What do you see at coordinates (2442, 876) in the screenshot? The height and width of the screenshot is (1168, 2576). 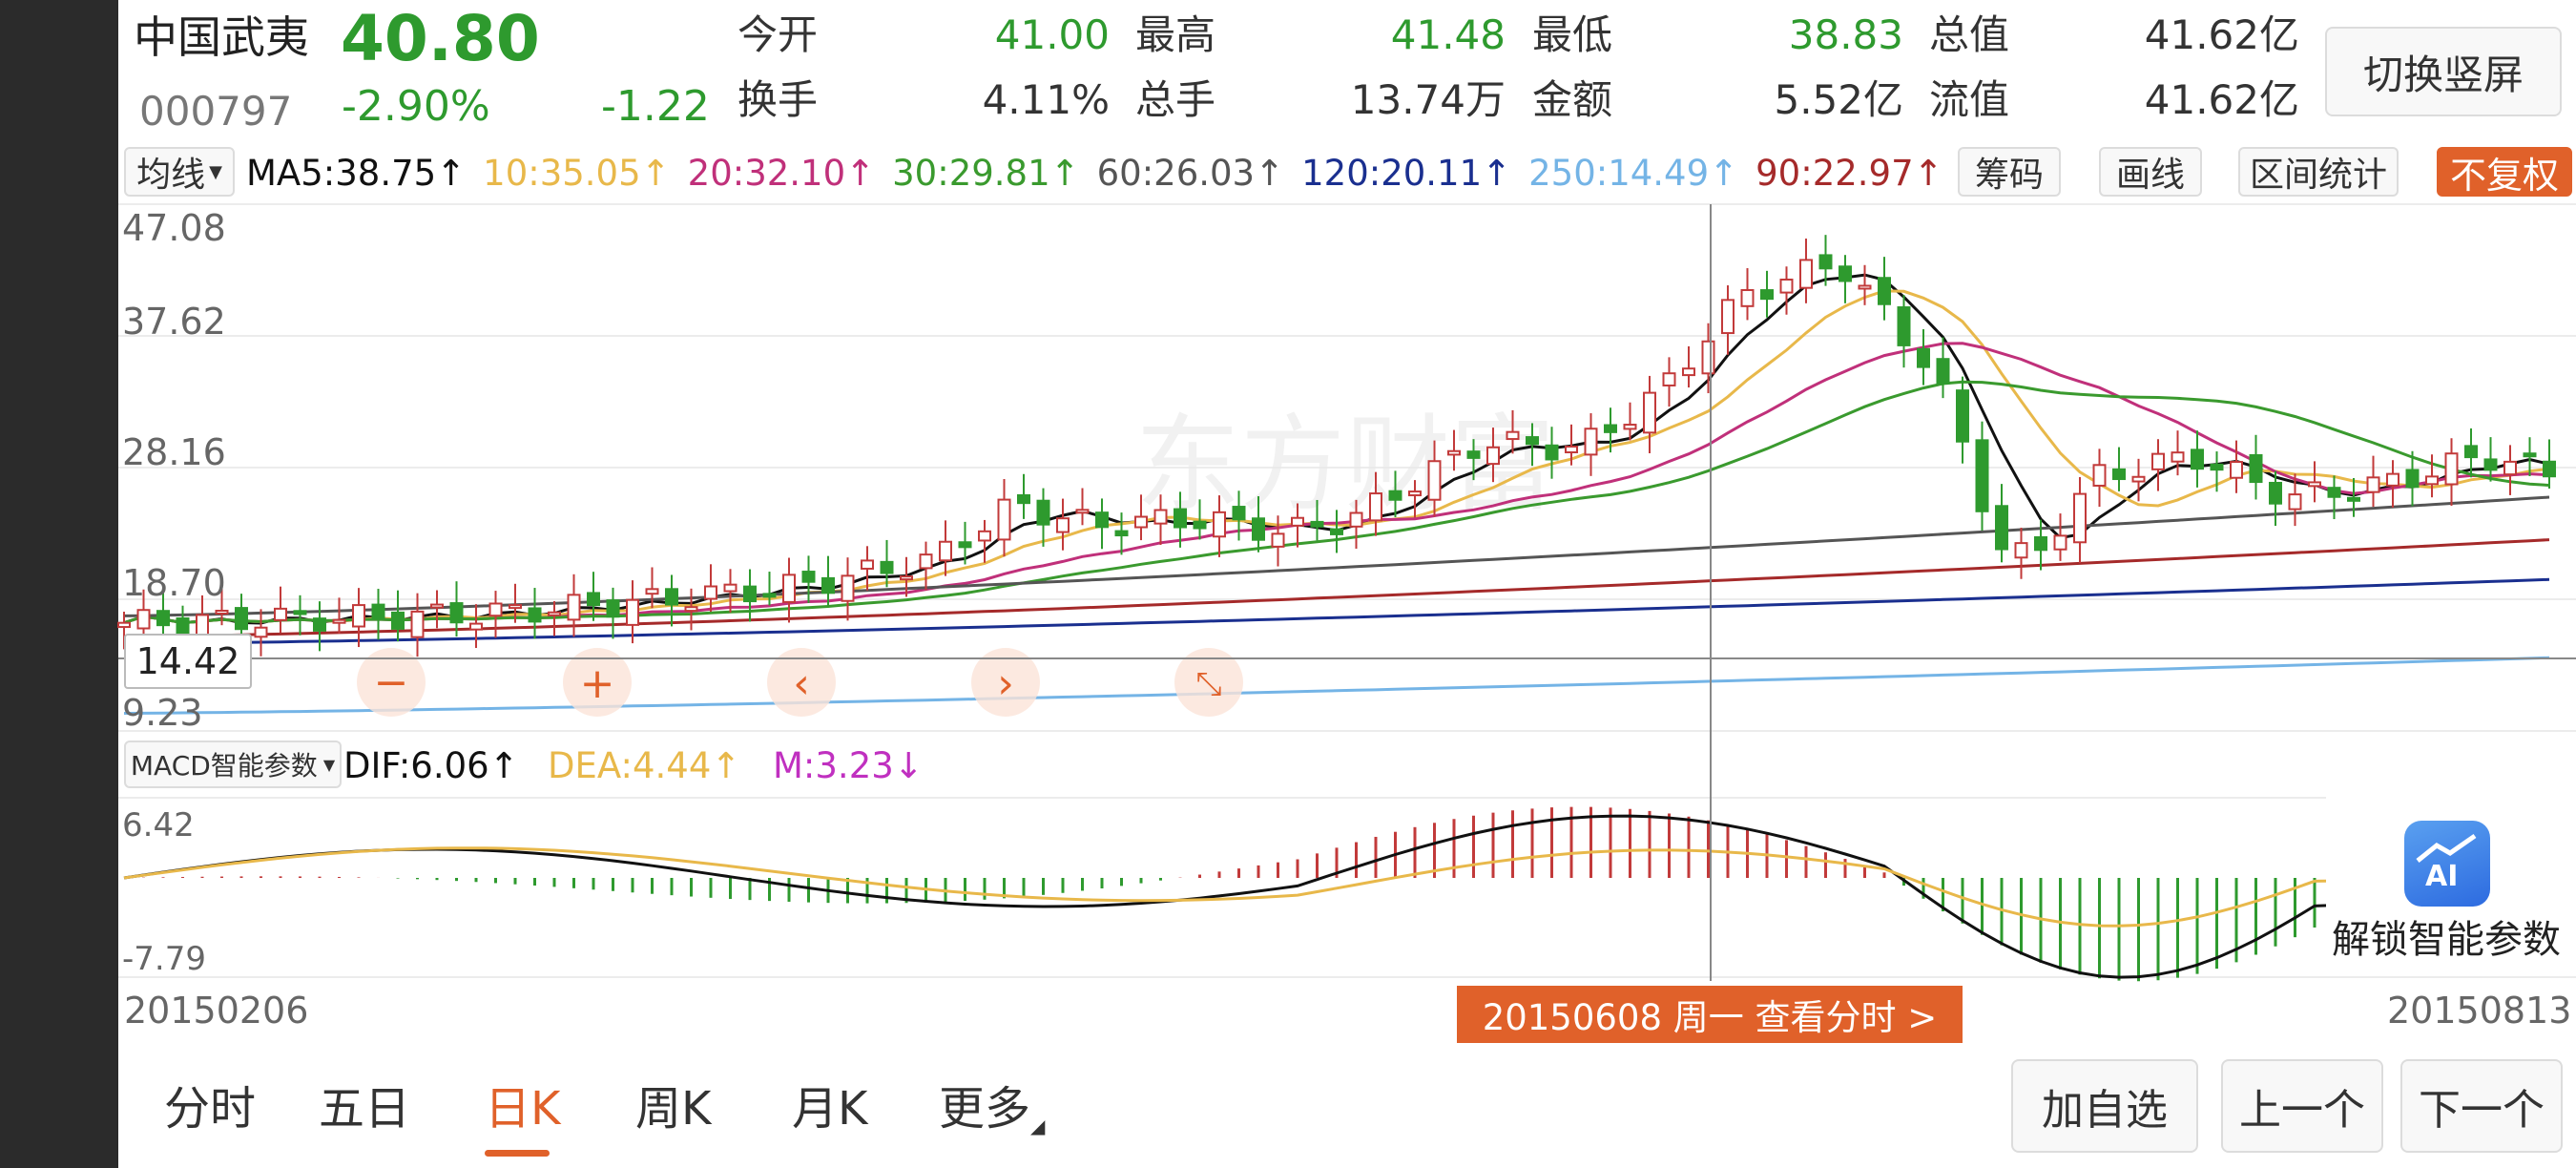 I see `ai-badge-text: AI` at bounding box center [2442, 876].